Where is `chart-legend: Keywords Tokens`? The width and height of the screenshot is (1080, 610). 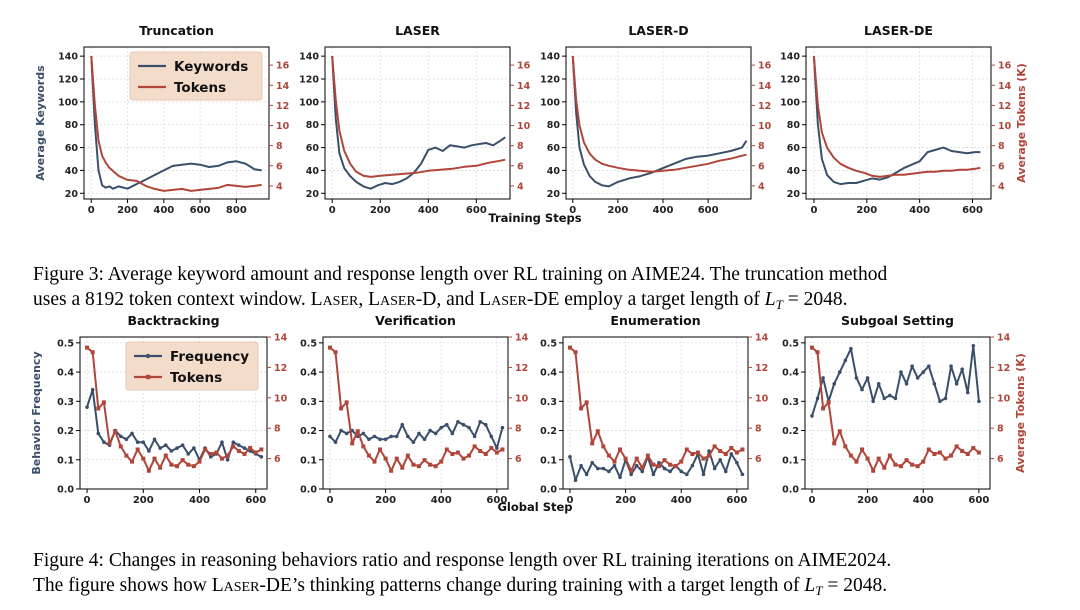 chart-legend: Keywords Tokens is located at coordinates (196, 76).